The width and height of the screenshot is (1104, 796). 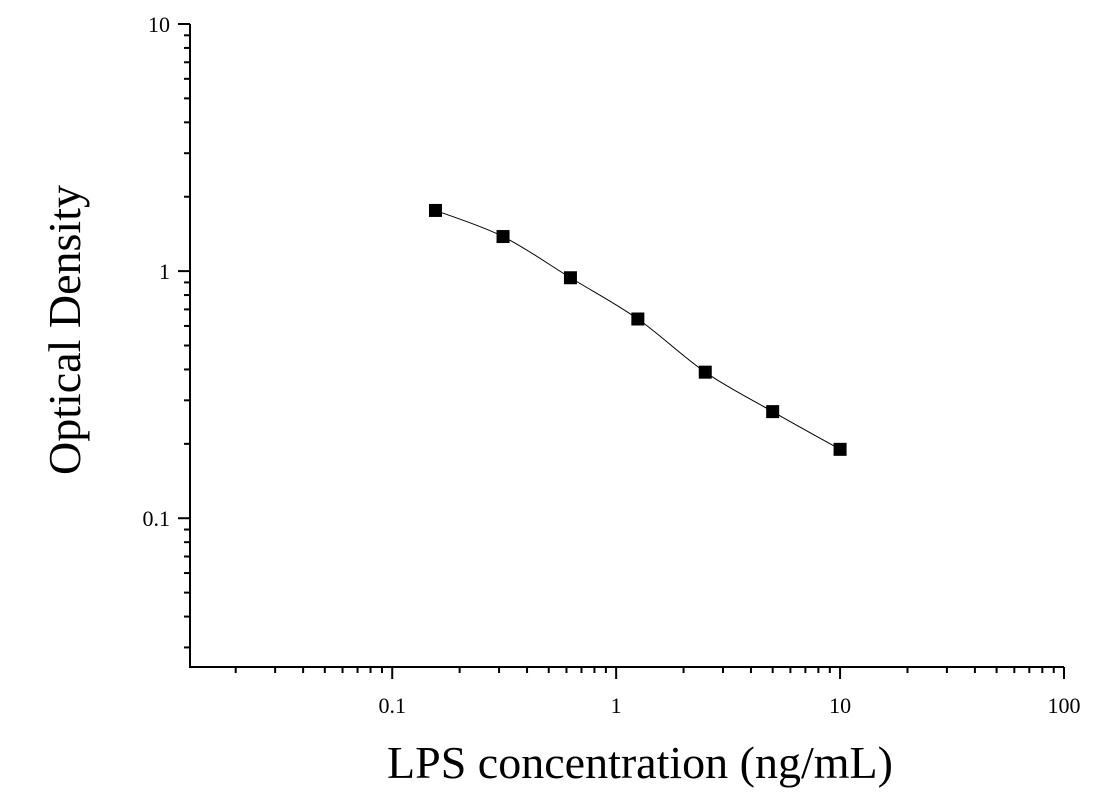 I want to click on x-tick-labels: 0.1 1 10 100, so click(x=729, y=705).